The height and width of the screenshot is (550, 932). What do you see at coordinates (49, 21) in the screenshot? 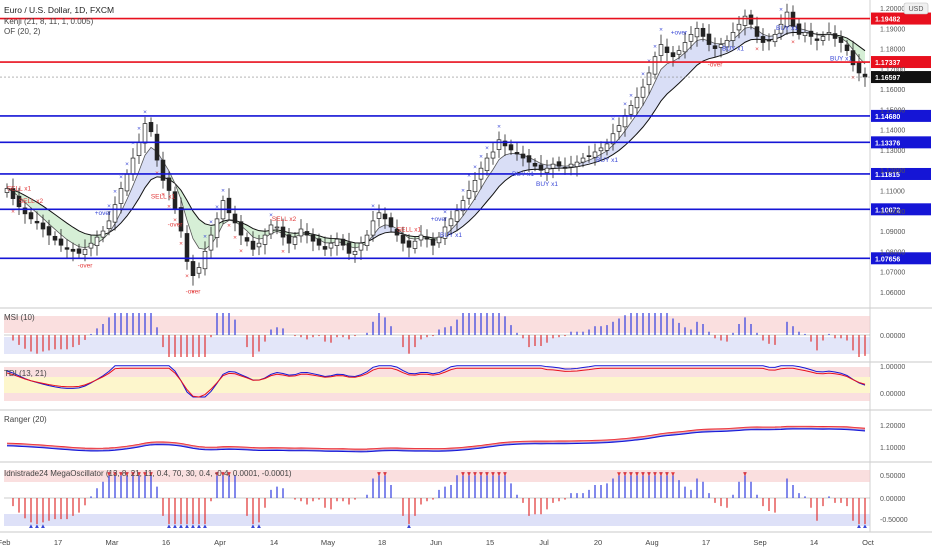
I see `overlay-label-kenji: Kenji (21, 8, 11, 1, 0.005)` at bounding box center [49, 21].